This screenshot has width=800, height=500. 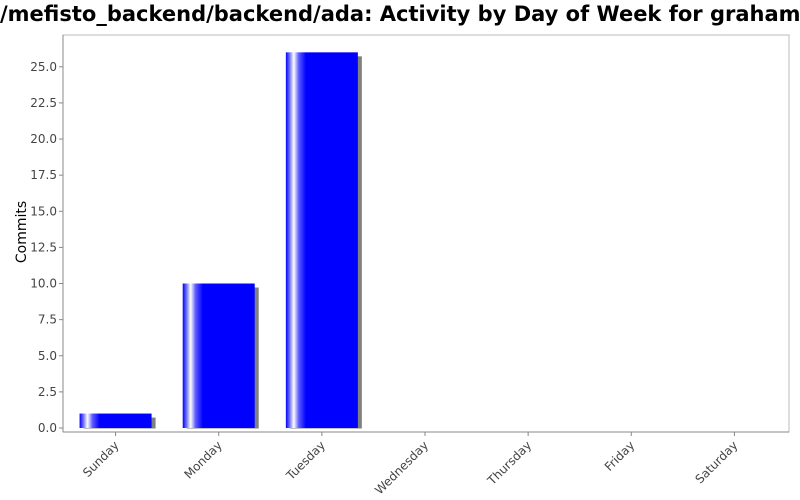 I want to click on x-tick-label: Friday, so click(x=620, y=456).